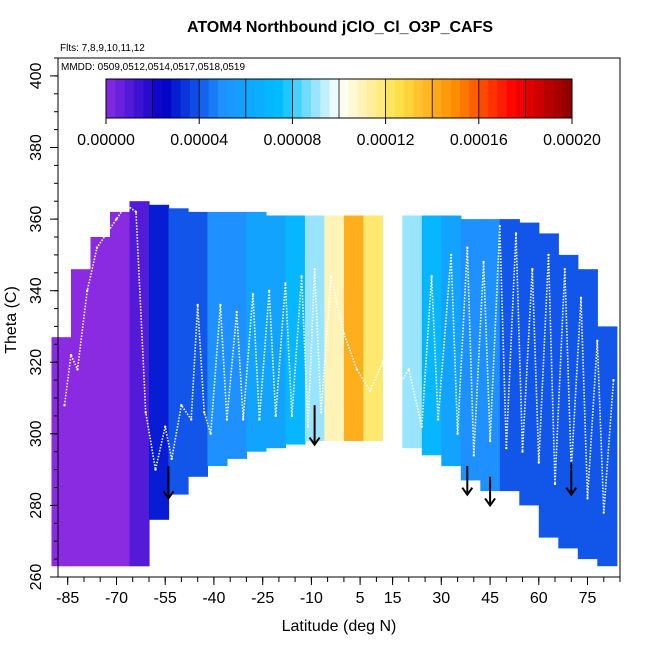  Describe the element at coordinates (67, 598) in the screenshot. I see `x-tick-label: -85` at that location.